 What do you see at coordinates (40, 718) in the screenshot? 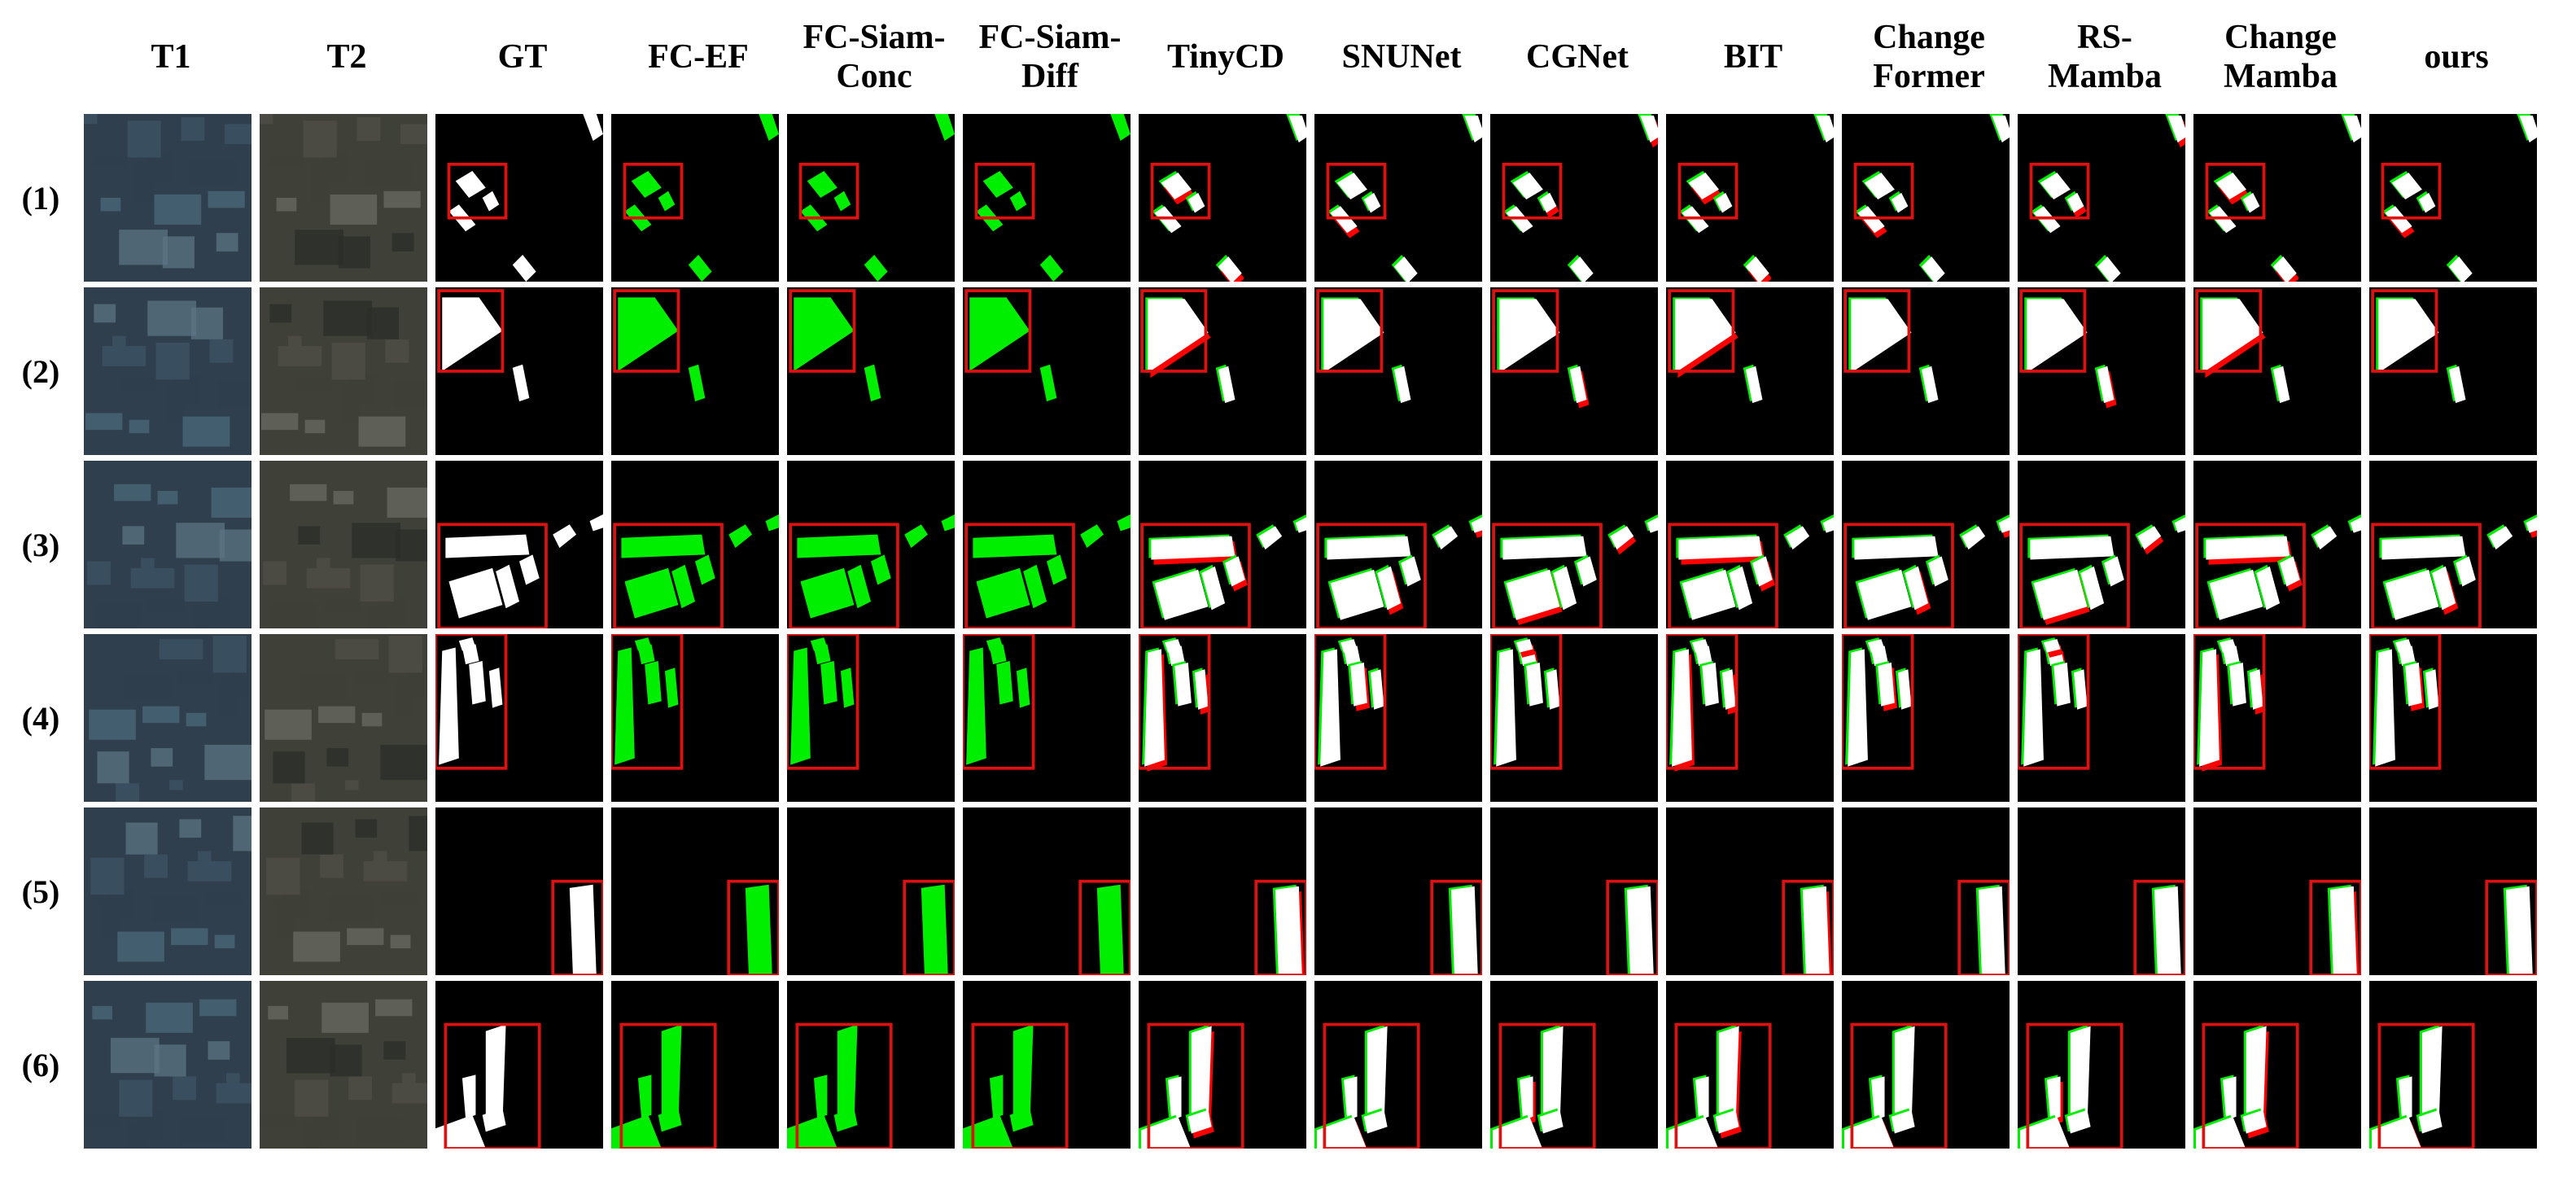
I see `row-label: (4)` at bounding box center [40, 718].